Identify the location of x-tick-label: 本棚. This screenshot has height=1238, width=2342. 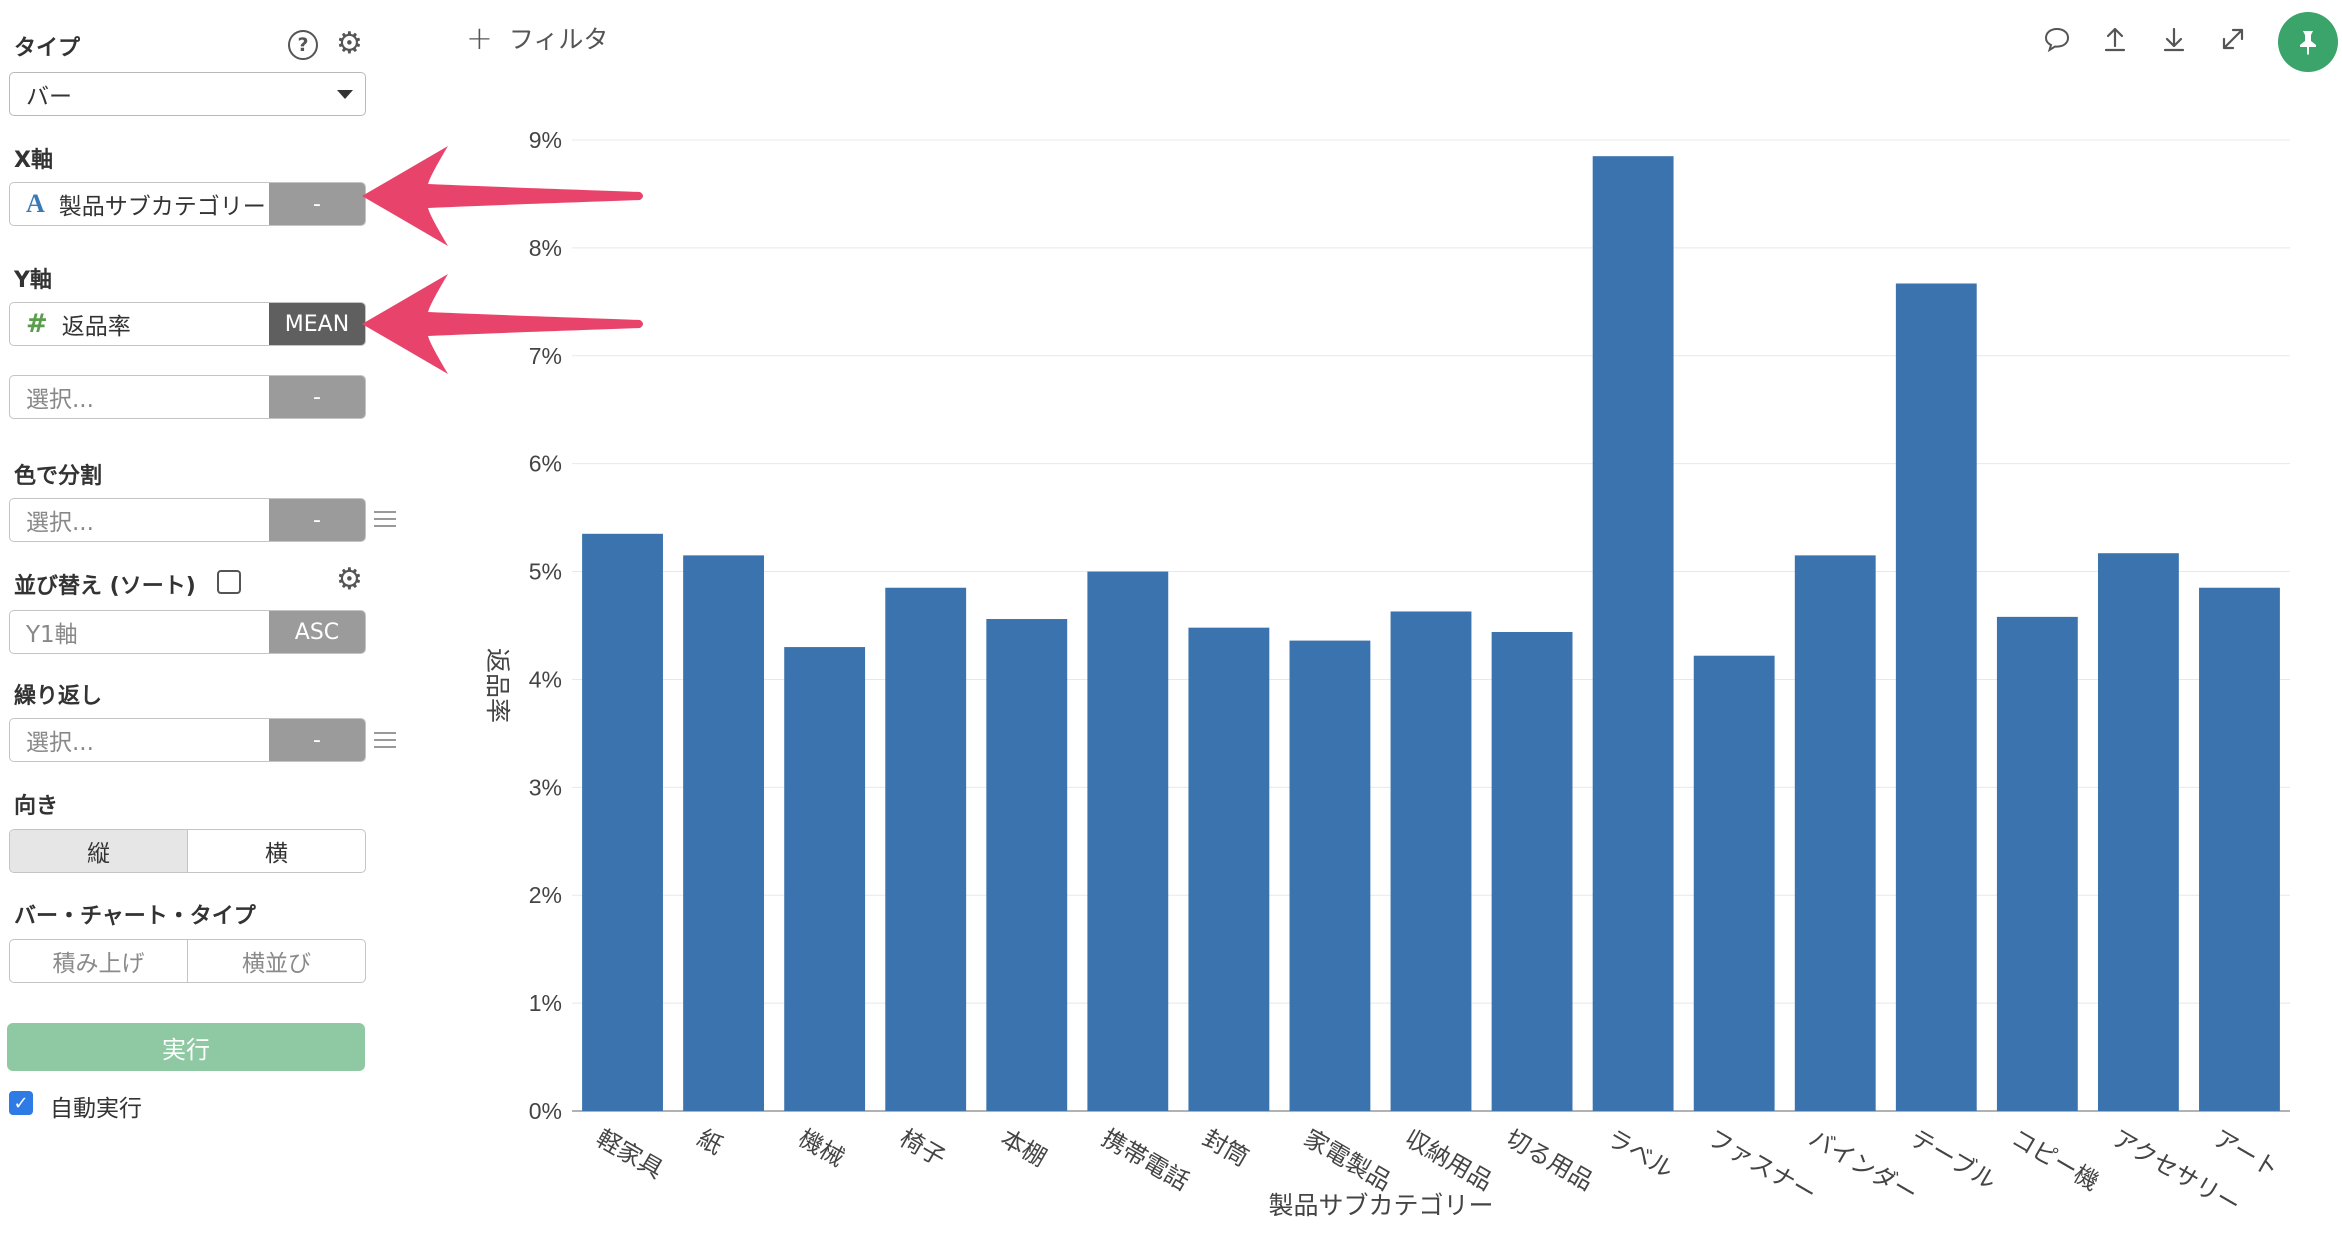
(1024, 1148).